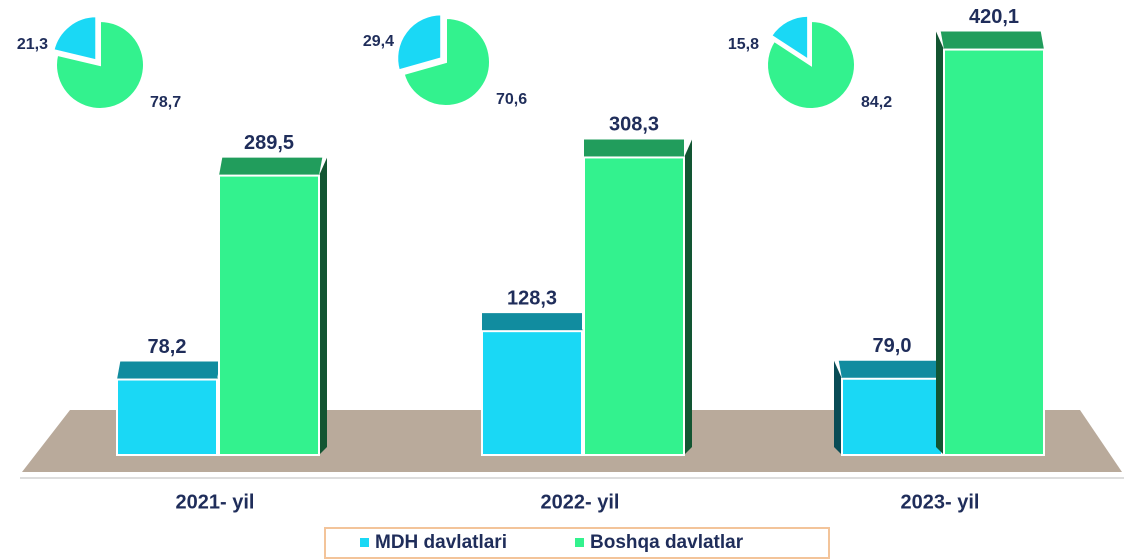 Image resolution: width=1124 pixels, height=559 pixels. Describe the element at coordinates (532, 298) in the screenshot. I see `value-label: 128,3` at that location.